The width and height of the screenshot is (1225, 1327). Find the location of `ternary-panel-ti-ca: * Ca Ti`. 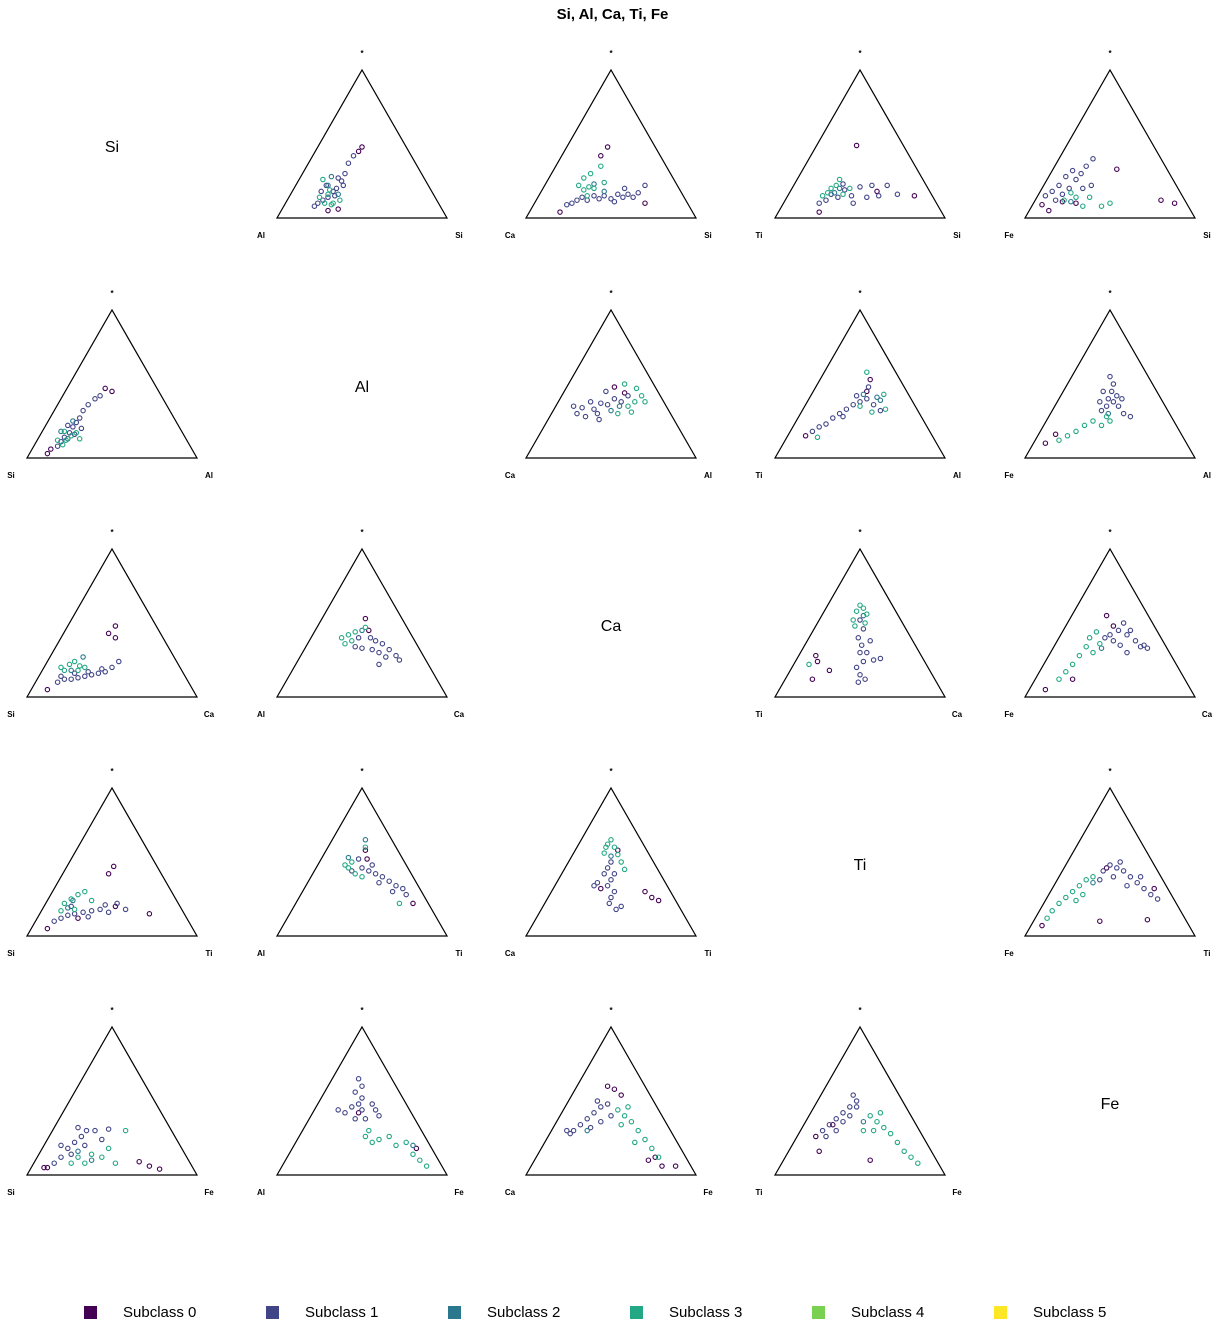

ternary-panel-ti-ca: * Ca Ti is located at coordinates (608, 862).